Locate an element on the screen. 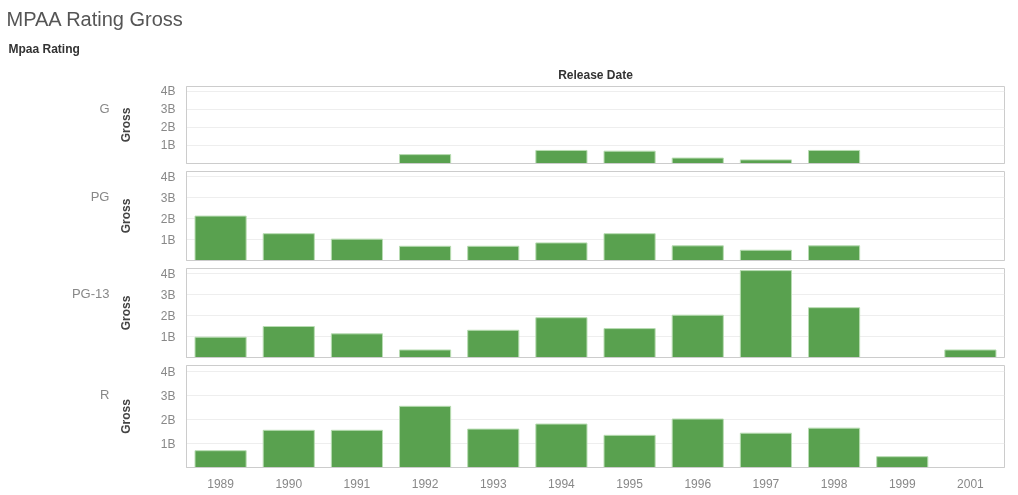 Image resolution: width=1018 pixels, height=495 pixels. text: PG is located at coordinates (100, 196).